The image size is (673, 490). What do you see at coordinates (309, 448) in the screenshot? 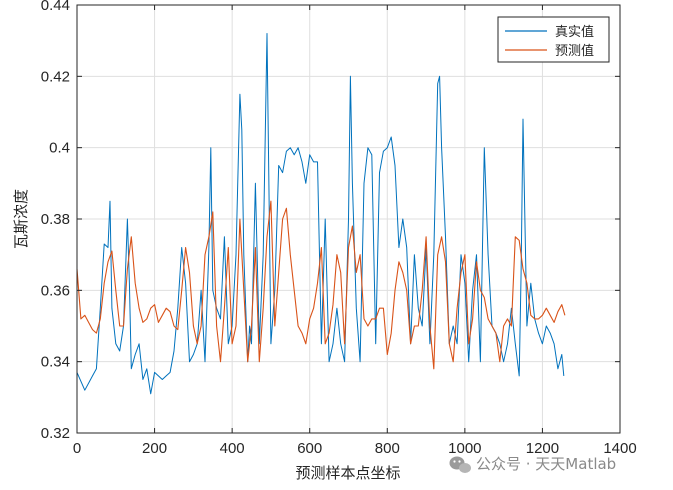
I see `x-tick-label: 600` at bounding box center [309, 448].